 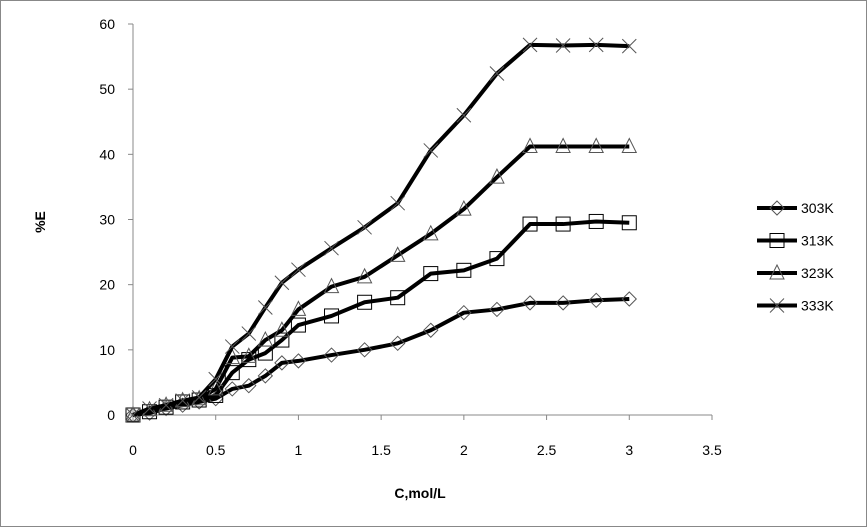 I want to click on y-tick-label: 40, so click(x=107, y=154).